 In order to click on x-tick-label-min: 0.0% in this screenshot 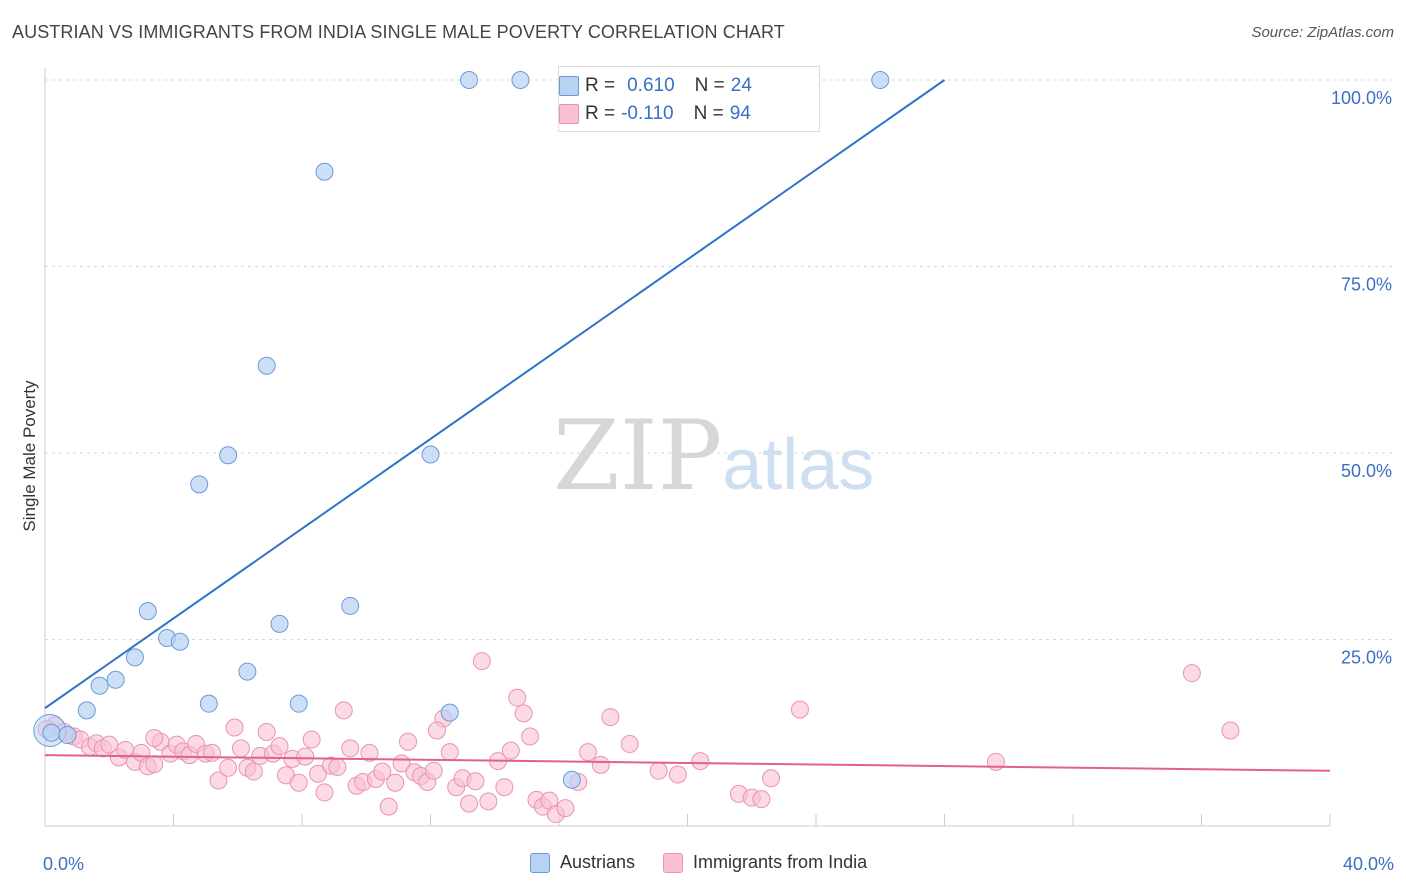, I will do `click(63, 864)`.